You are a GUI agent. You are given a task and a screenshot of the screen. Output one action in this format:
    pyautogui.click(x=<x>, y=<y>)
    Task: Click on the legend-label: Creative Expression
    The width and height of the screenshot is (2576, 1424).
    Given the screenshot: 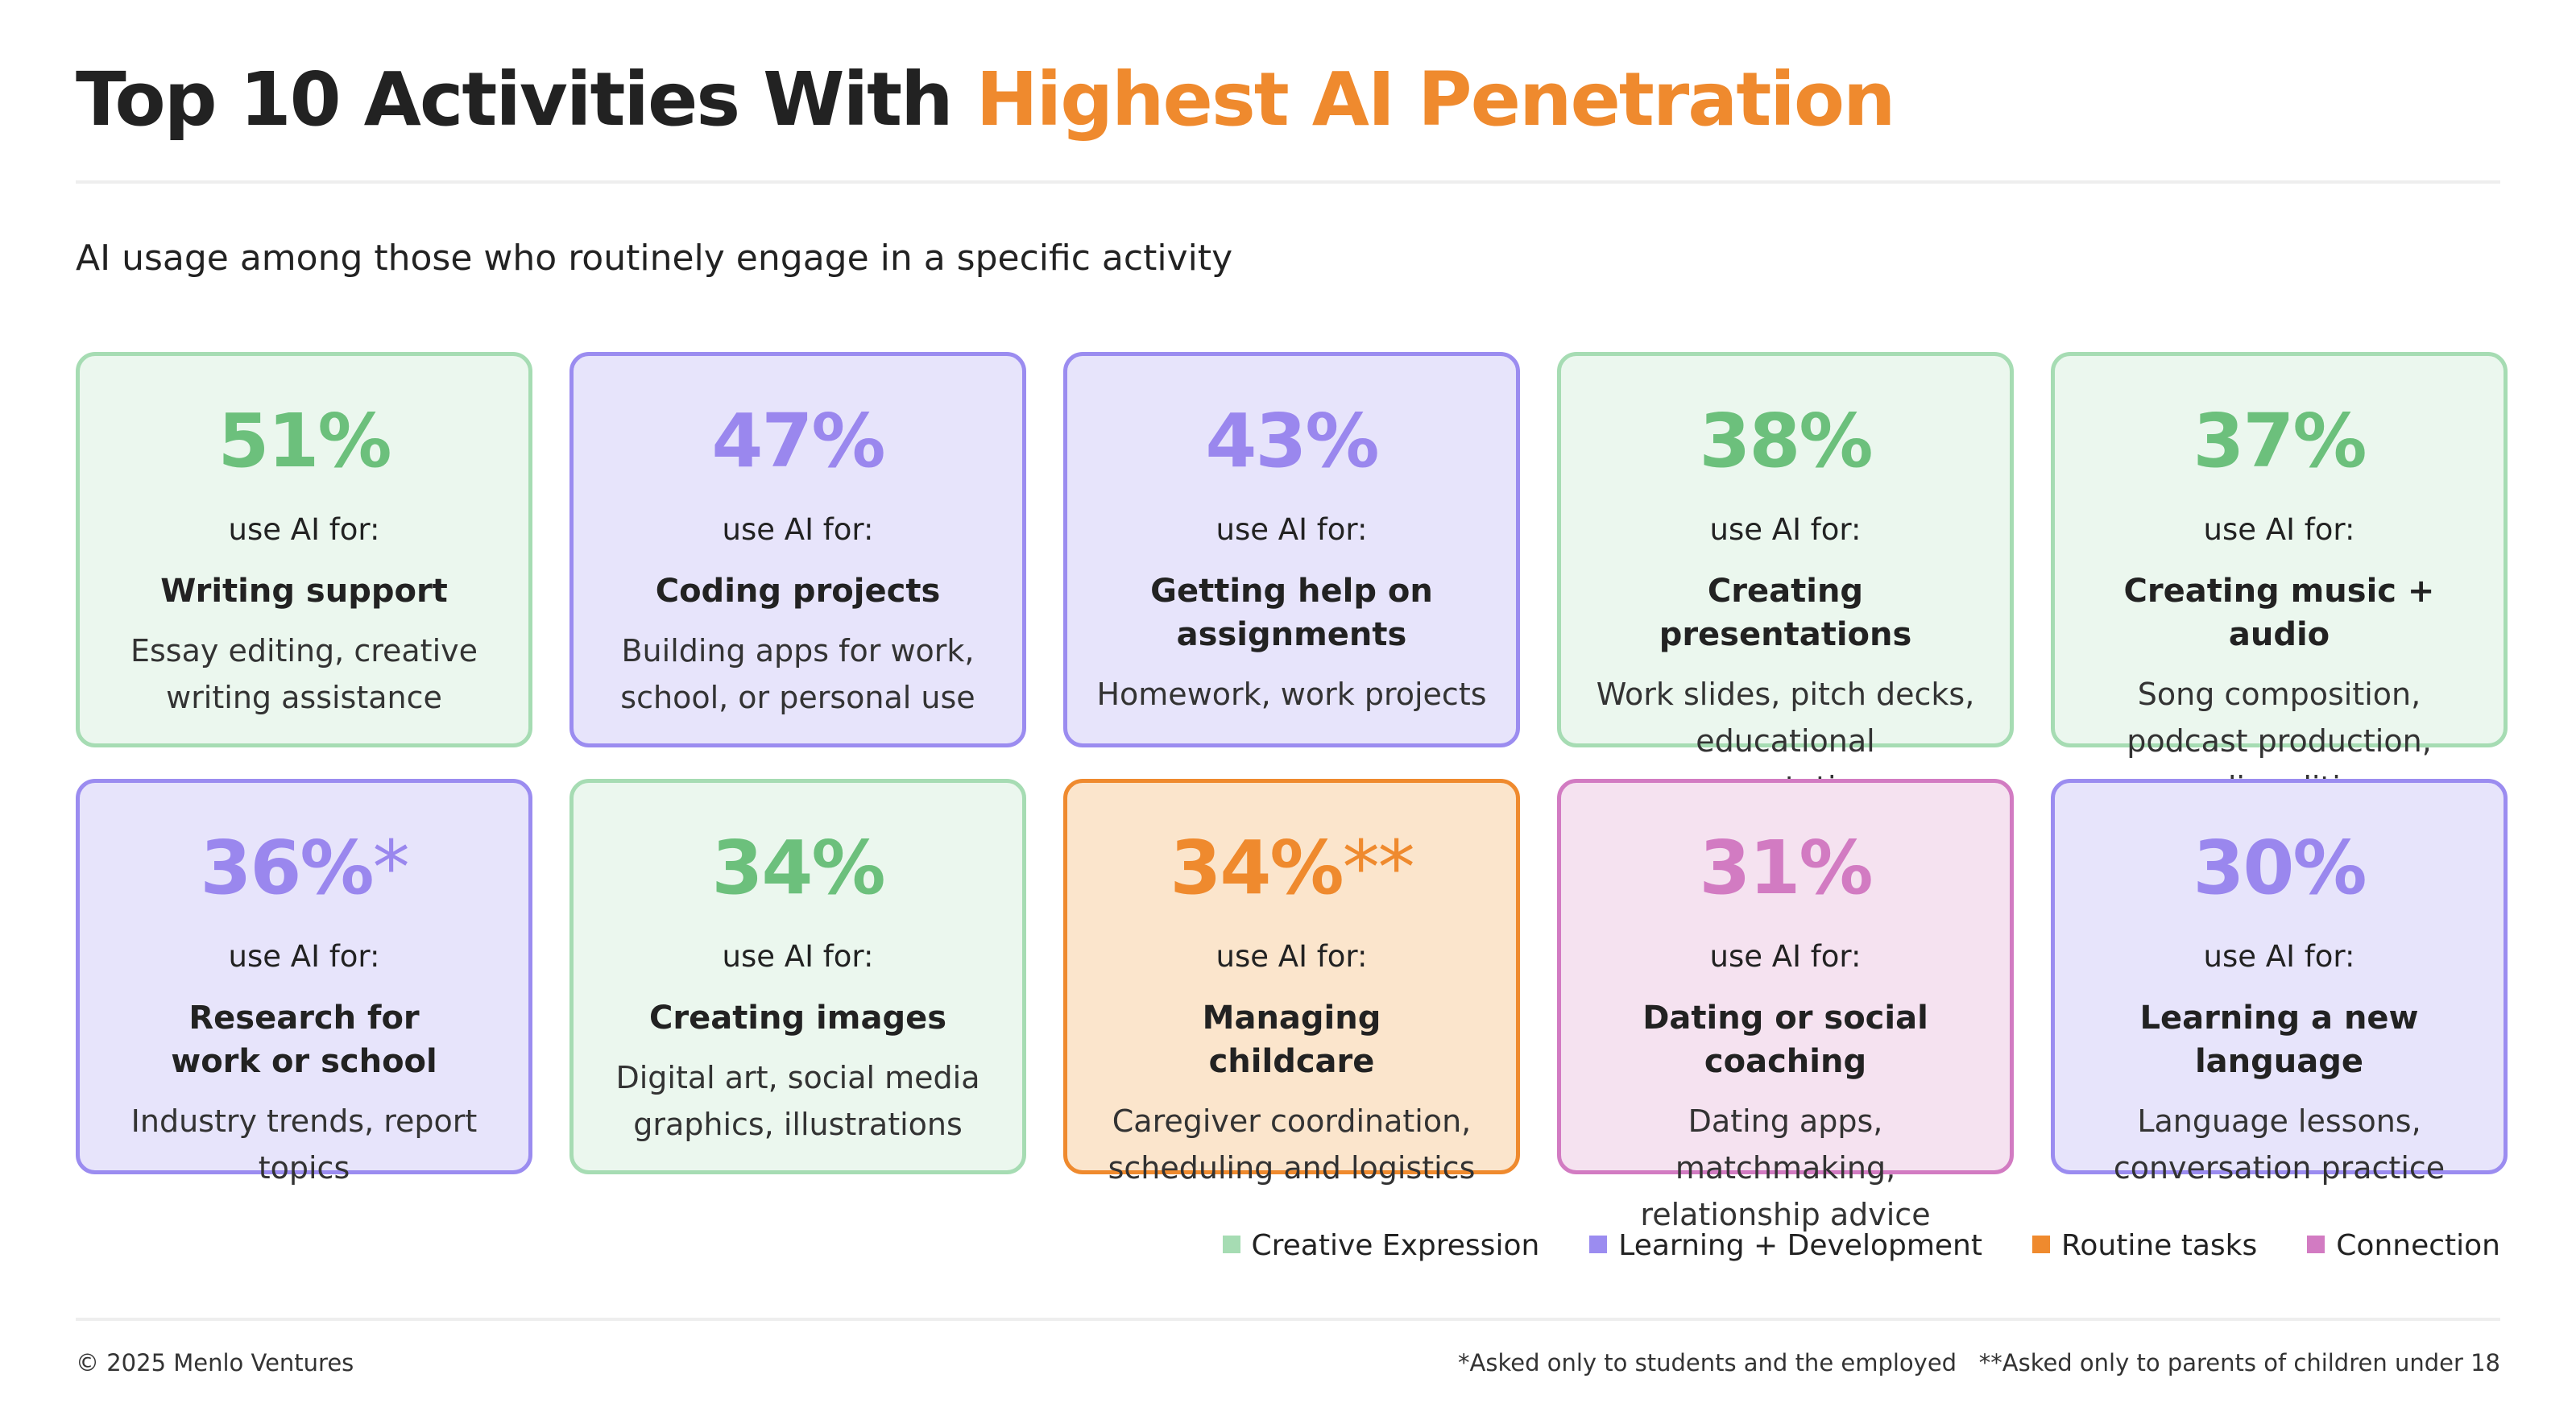 What is the action you would take?
    pyautogui.click(x=1395, y=1245)
    